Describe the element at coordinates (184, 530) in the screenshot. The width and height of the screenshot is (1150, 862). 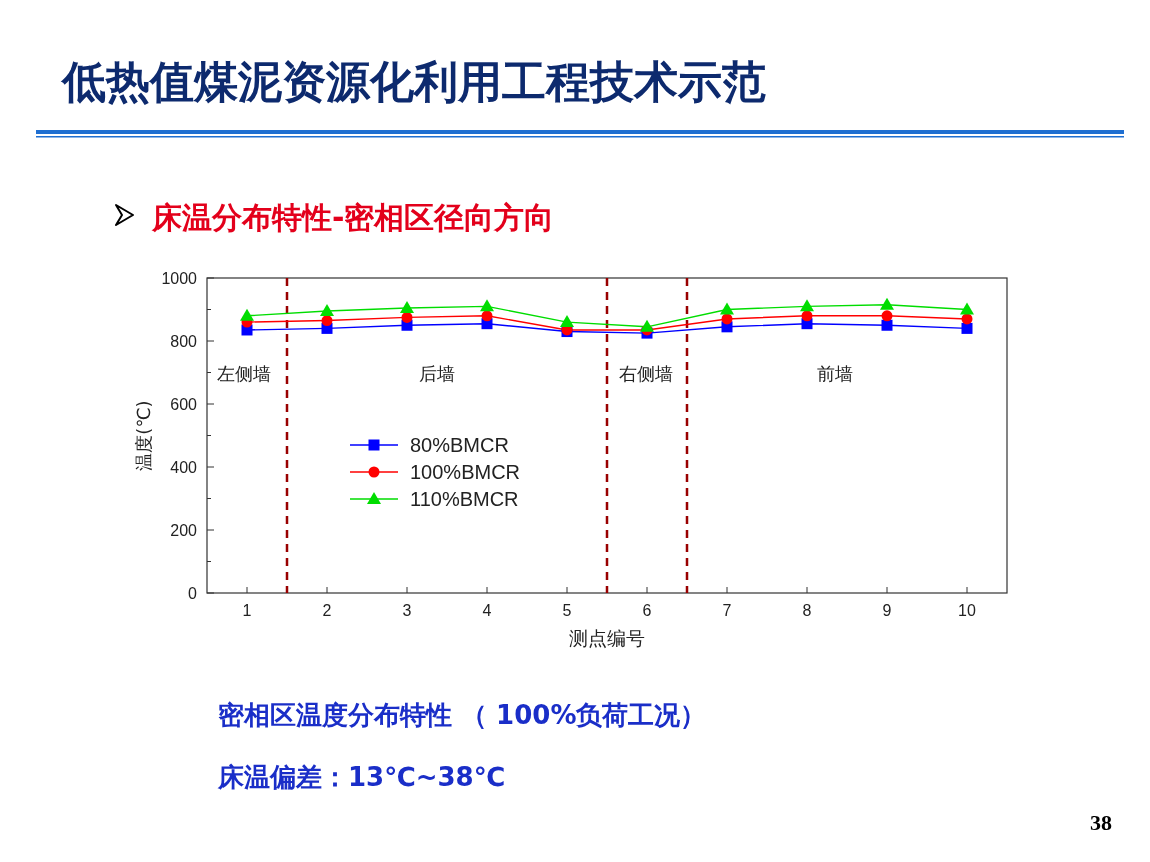
I see `y-tick-label: 200` at that location.